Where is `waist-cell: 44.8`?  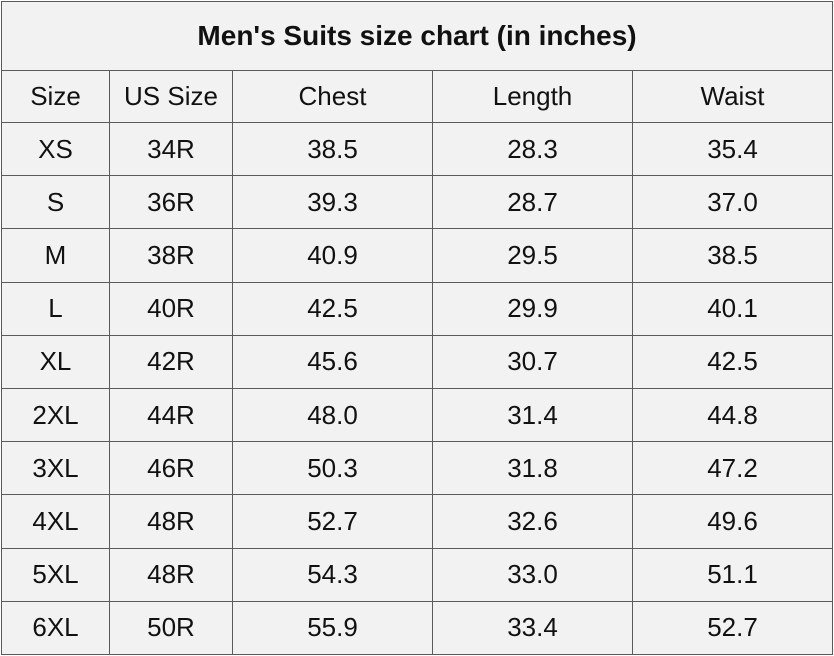 waist-cell: 44.8 is located at coordinates (732, 415).